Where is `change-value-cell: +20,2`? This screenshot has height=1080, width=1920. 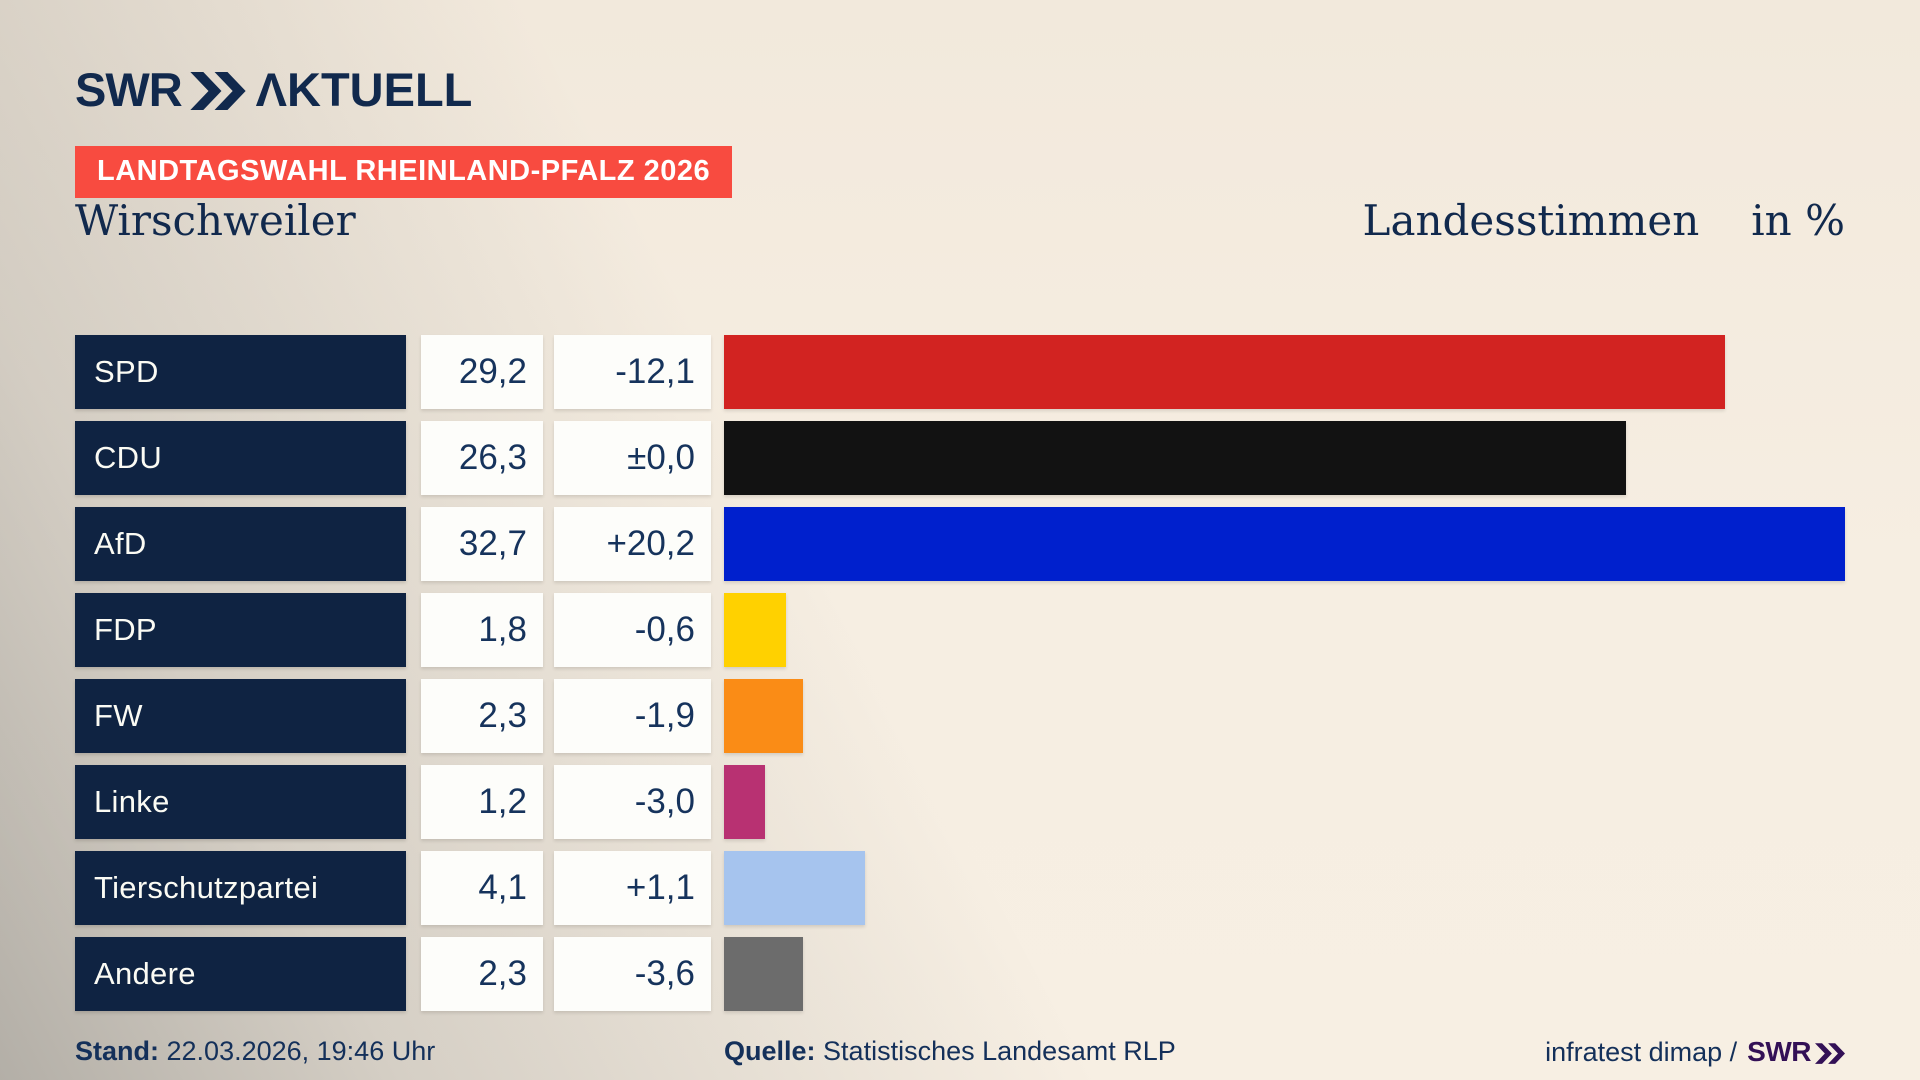
change-value-cell: +20,2 is located at coordinates (632, 544).